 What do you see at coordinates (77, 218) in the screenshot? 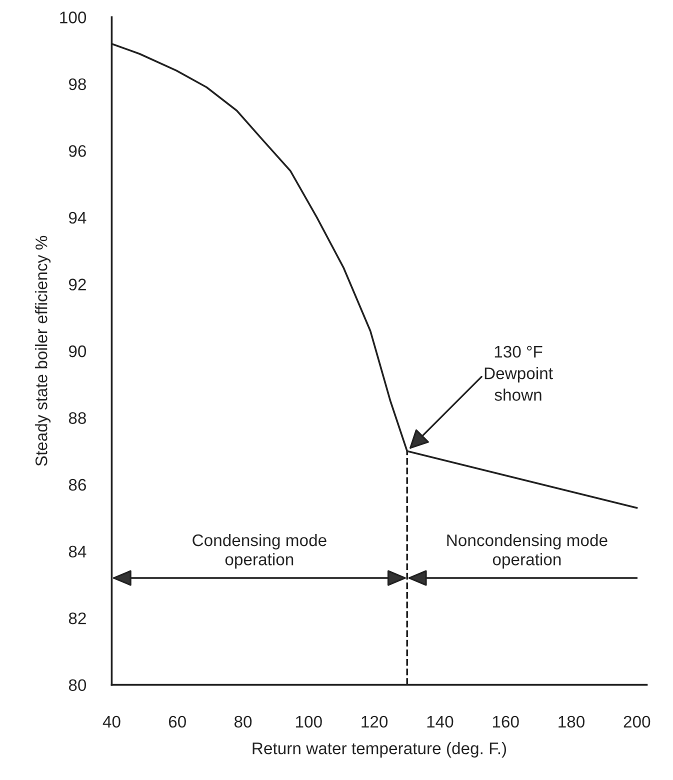
I see `y-tick-label: 94` at bounding box center [77, 218].